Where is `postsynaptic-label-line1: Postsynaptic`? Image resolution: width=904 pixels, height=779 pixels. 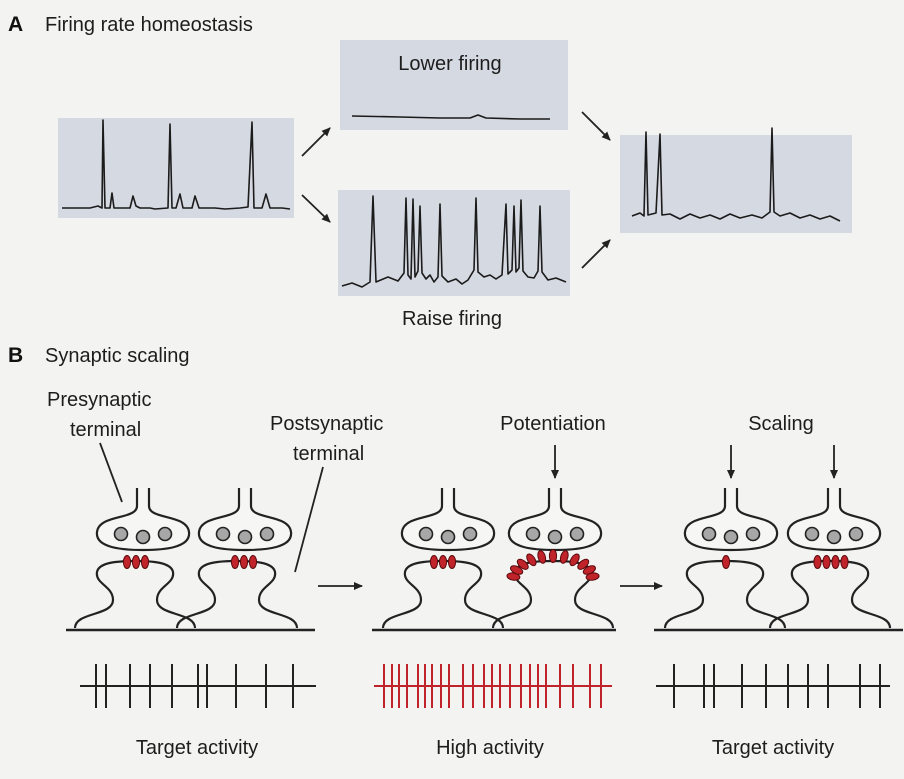
postsynaptic-label-line1: Postsynaptic is located at coordinates (326, 424).